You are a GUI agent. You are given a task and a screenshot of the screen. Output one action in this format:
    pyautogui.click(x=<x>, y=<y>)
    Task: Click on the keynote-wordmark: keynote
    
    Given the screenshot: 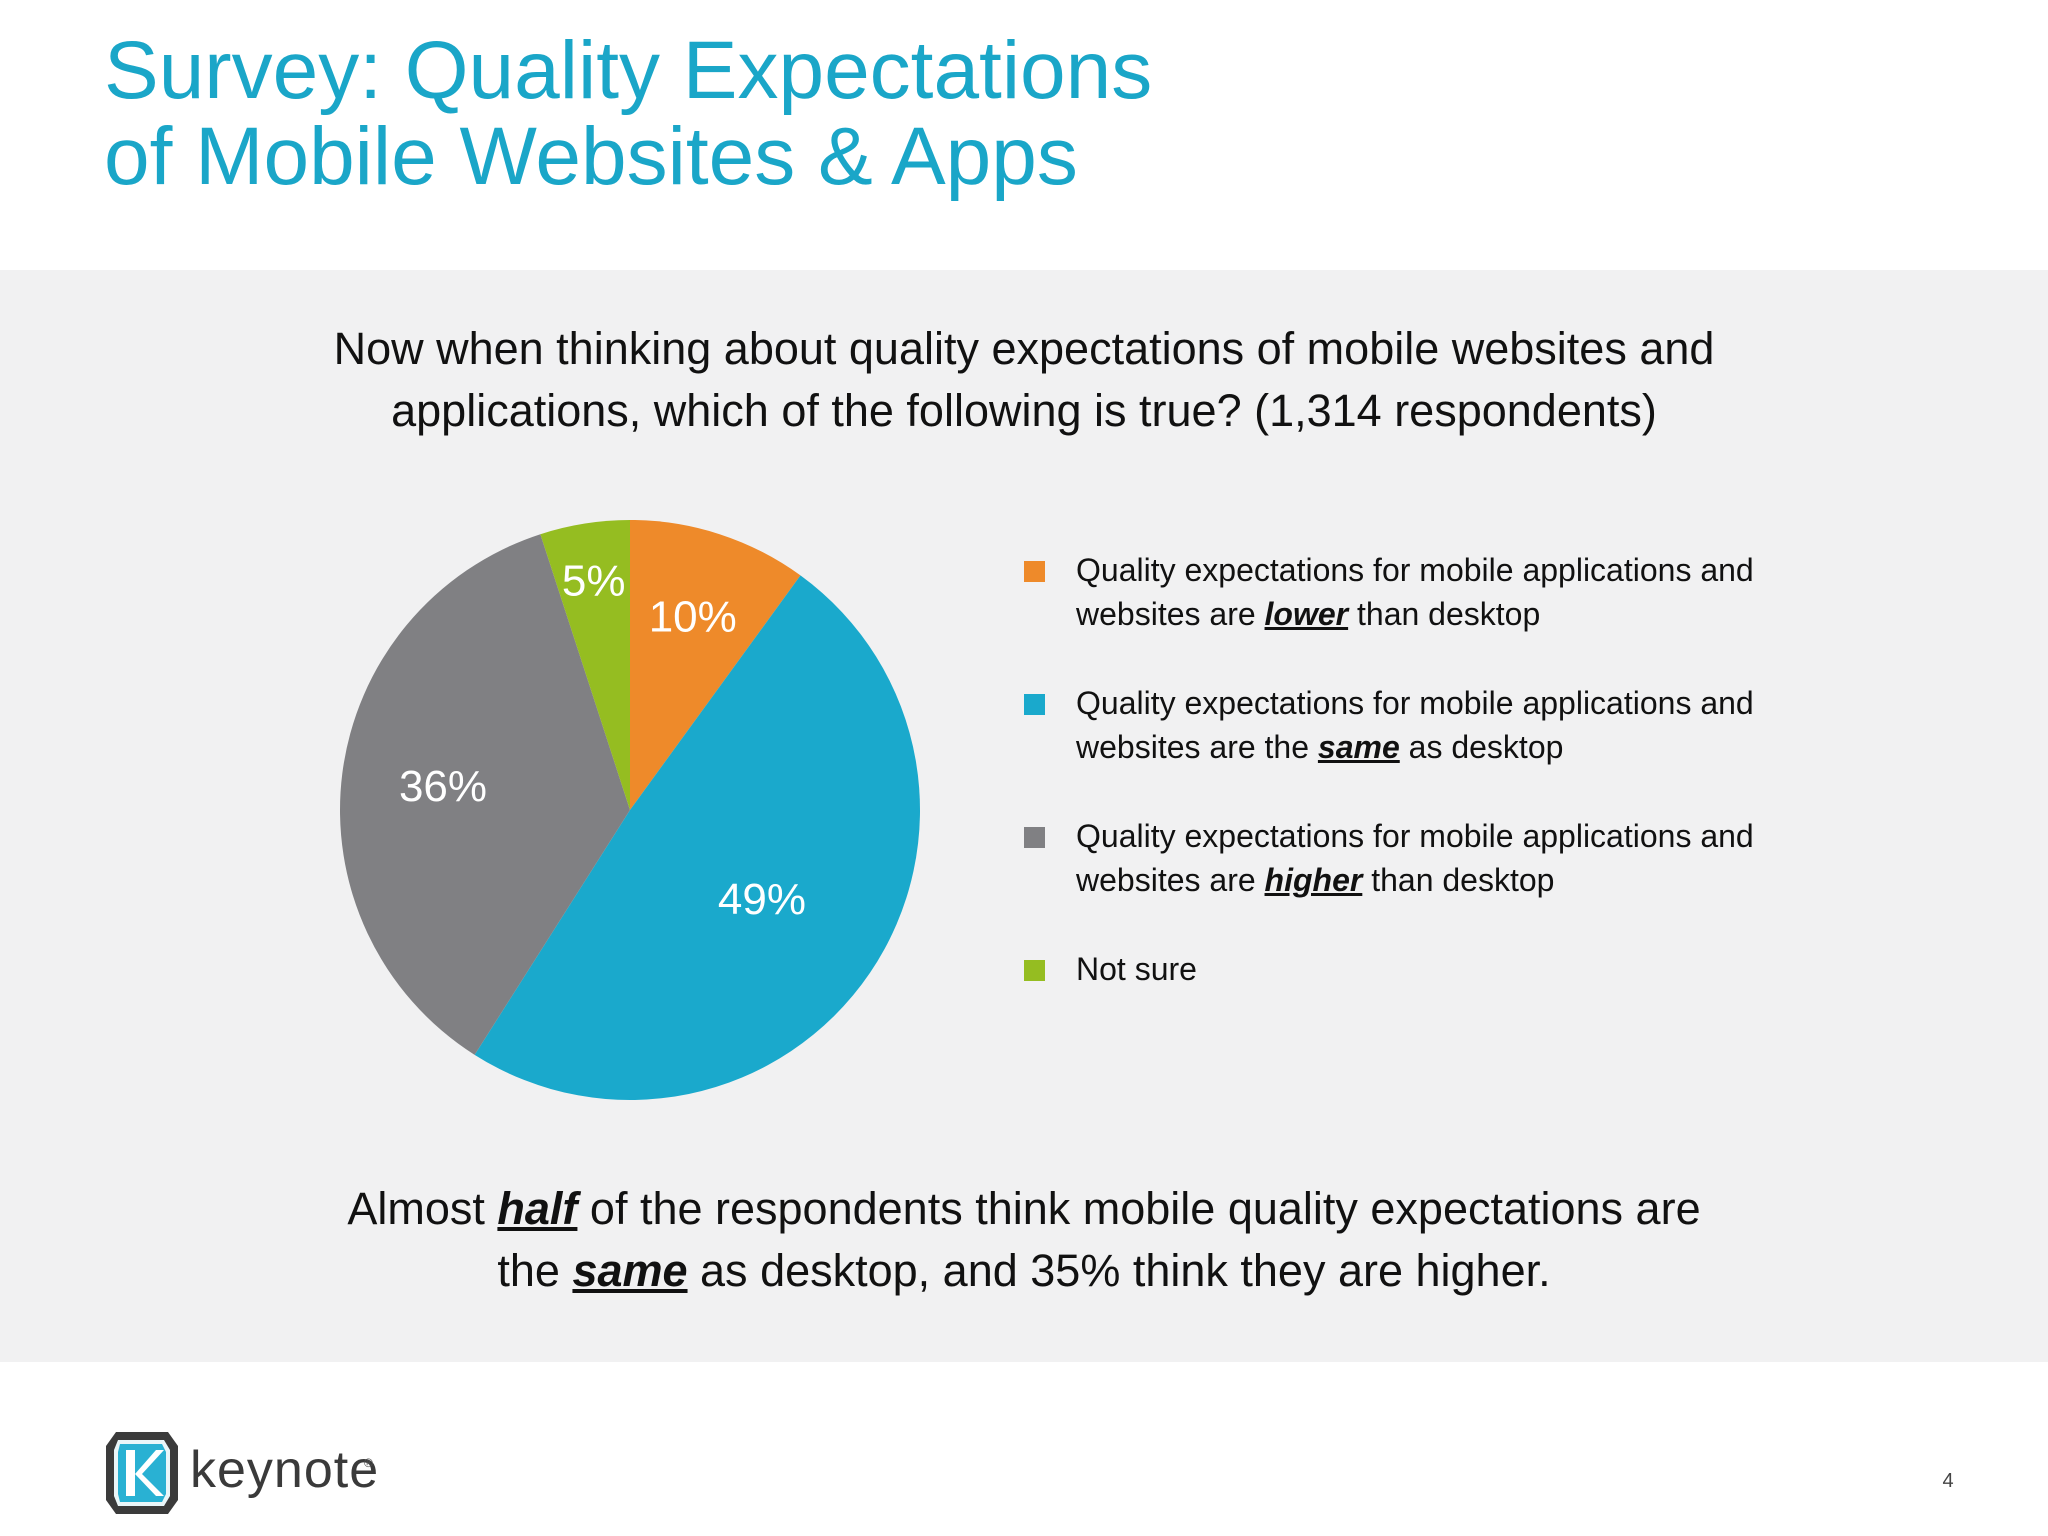 What is the action you would take?
    pyautogui.click(x=285, y=1470)
    